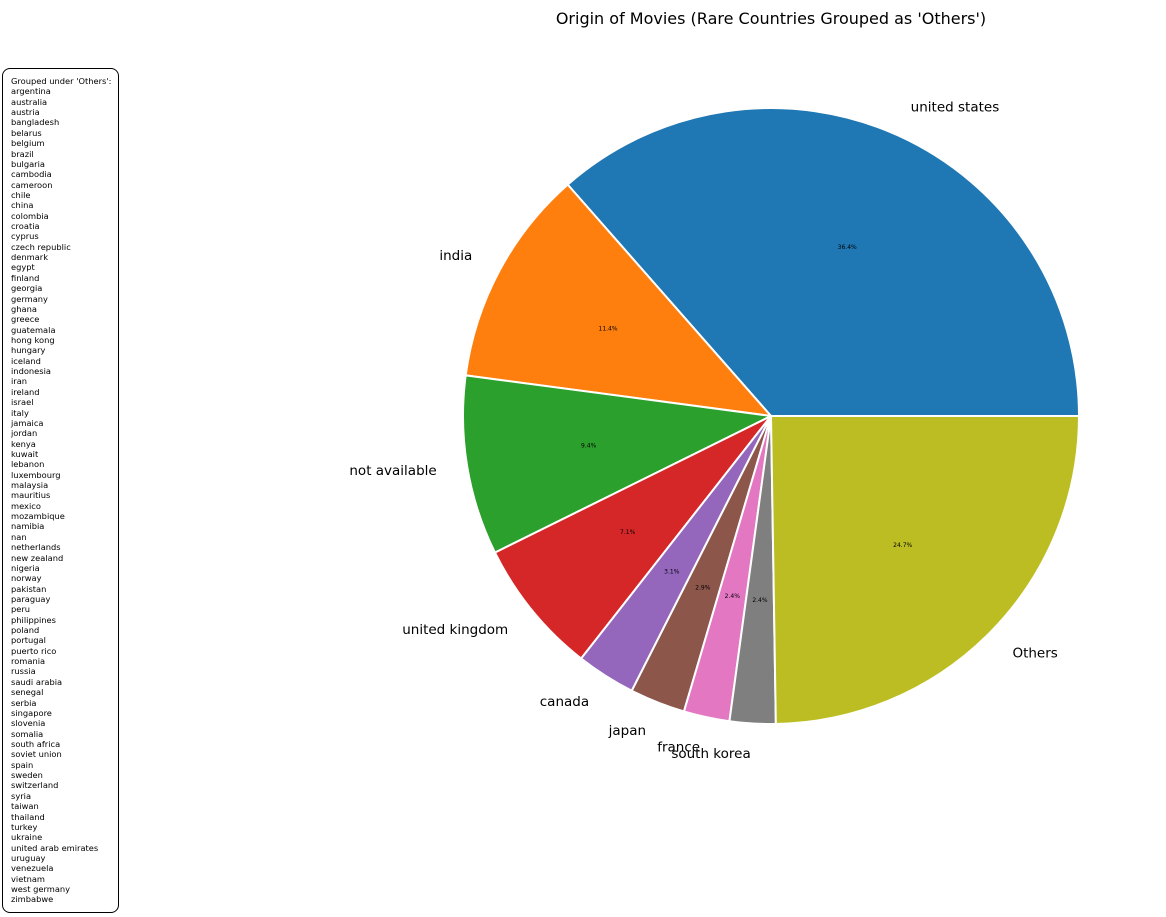 The height and width of the screenshot is (917, 1166). What do you see at coordinates (28, 857) in the screenshot?
I see `others-list-item: uruguay` at bounding box center [28, 857].